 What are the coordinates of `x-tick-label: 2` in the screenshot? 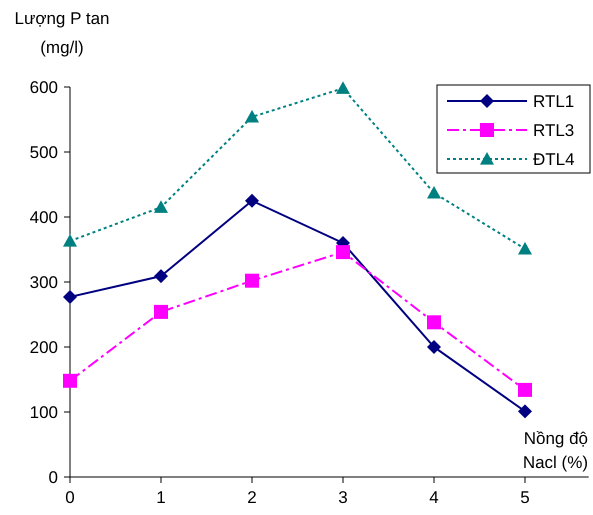 It's located at (252, 497).